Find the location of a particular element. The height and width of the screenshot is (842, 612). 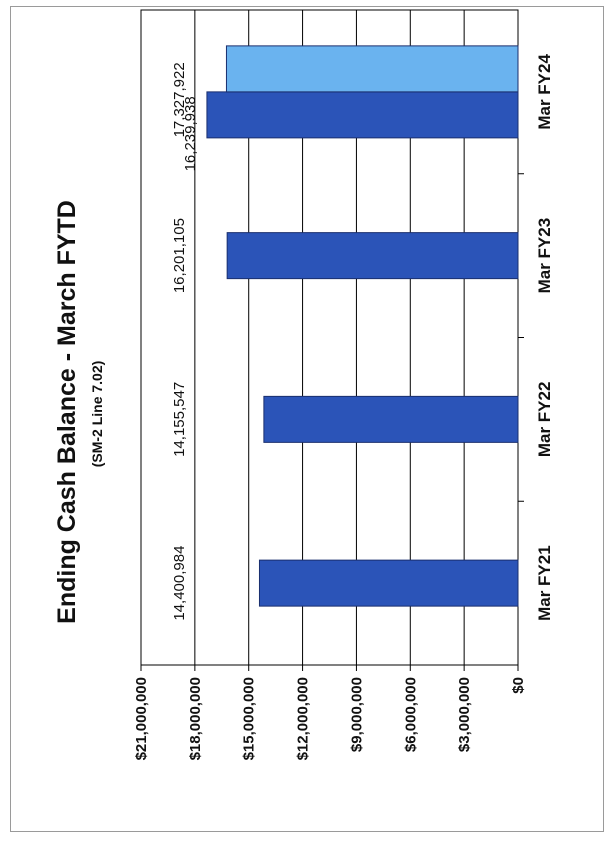

category-axis-labels: Mar FY21 Mar FY22 Mar FY23 Mar FY24 is located at coordinates (536, 337).